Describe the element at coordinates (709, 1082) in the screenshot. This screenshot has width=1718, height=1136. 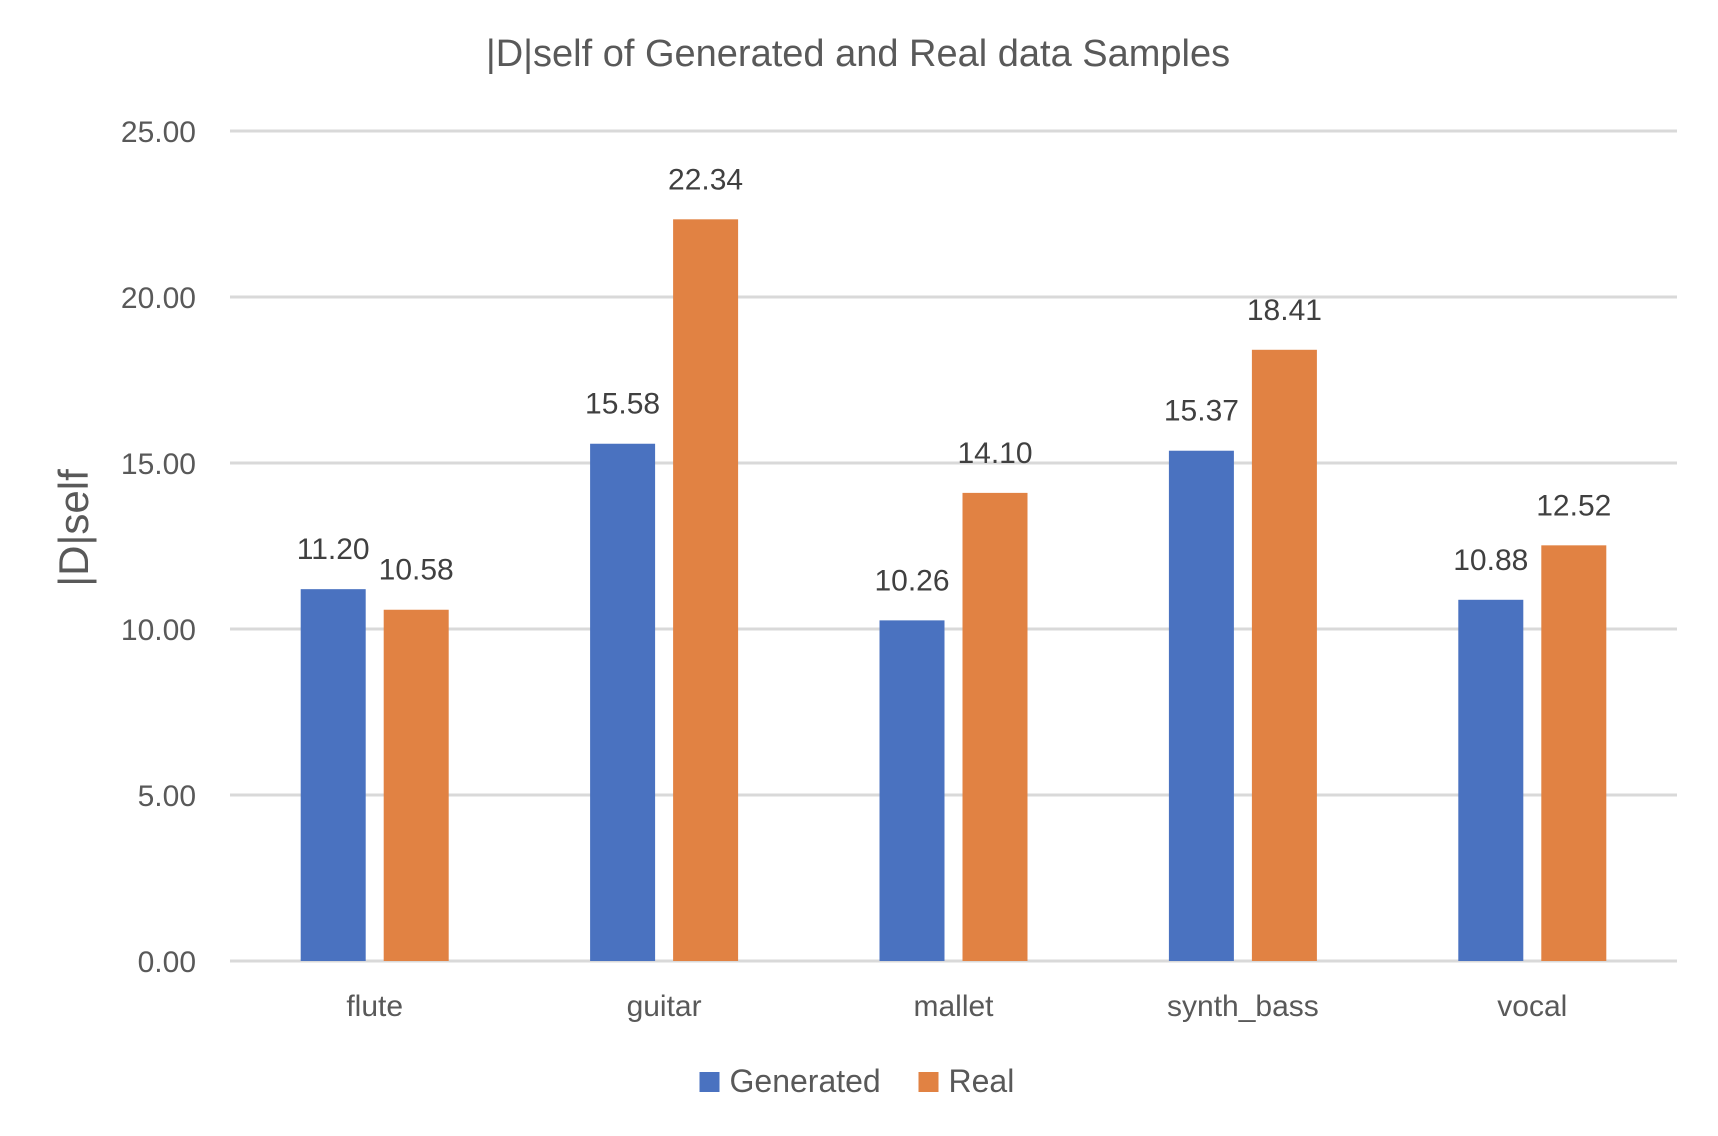
I see `legend-swatch-generated` at that location.